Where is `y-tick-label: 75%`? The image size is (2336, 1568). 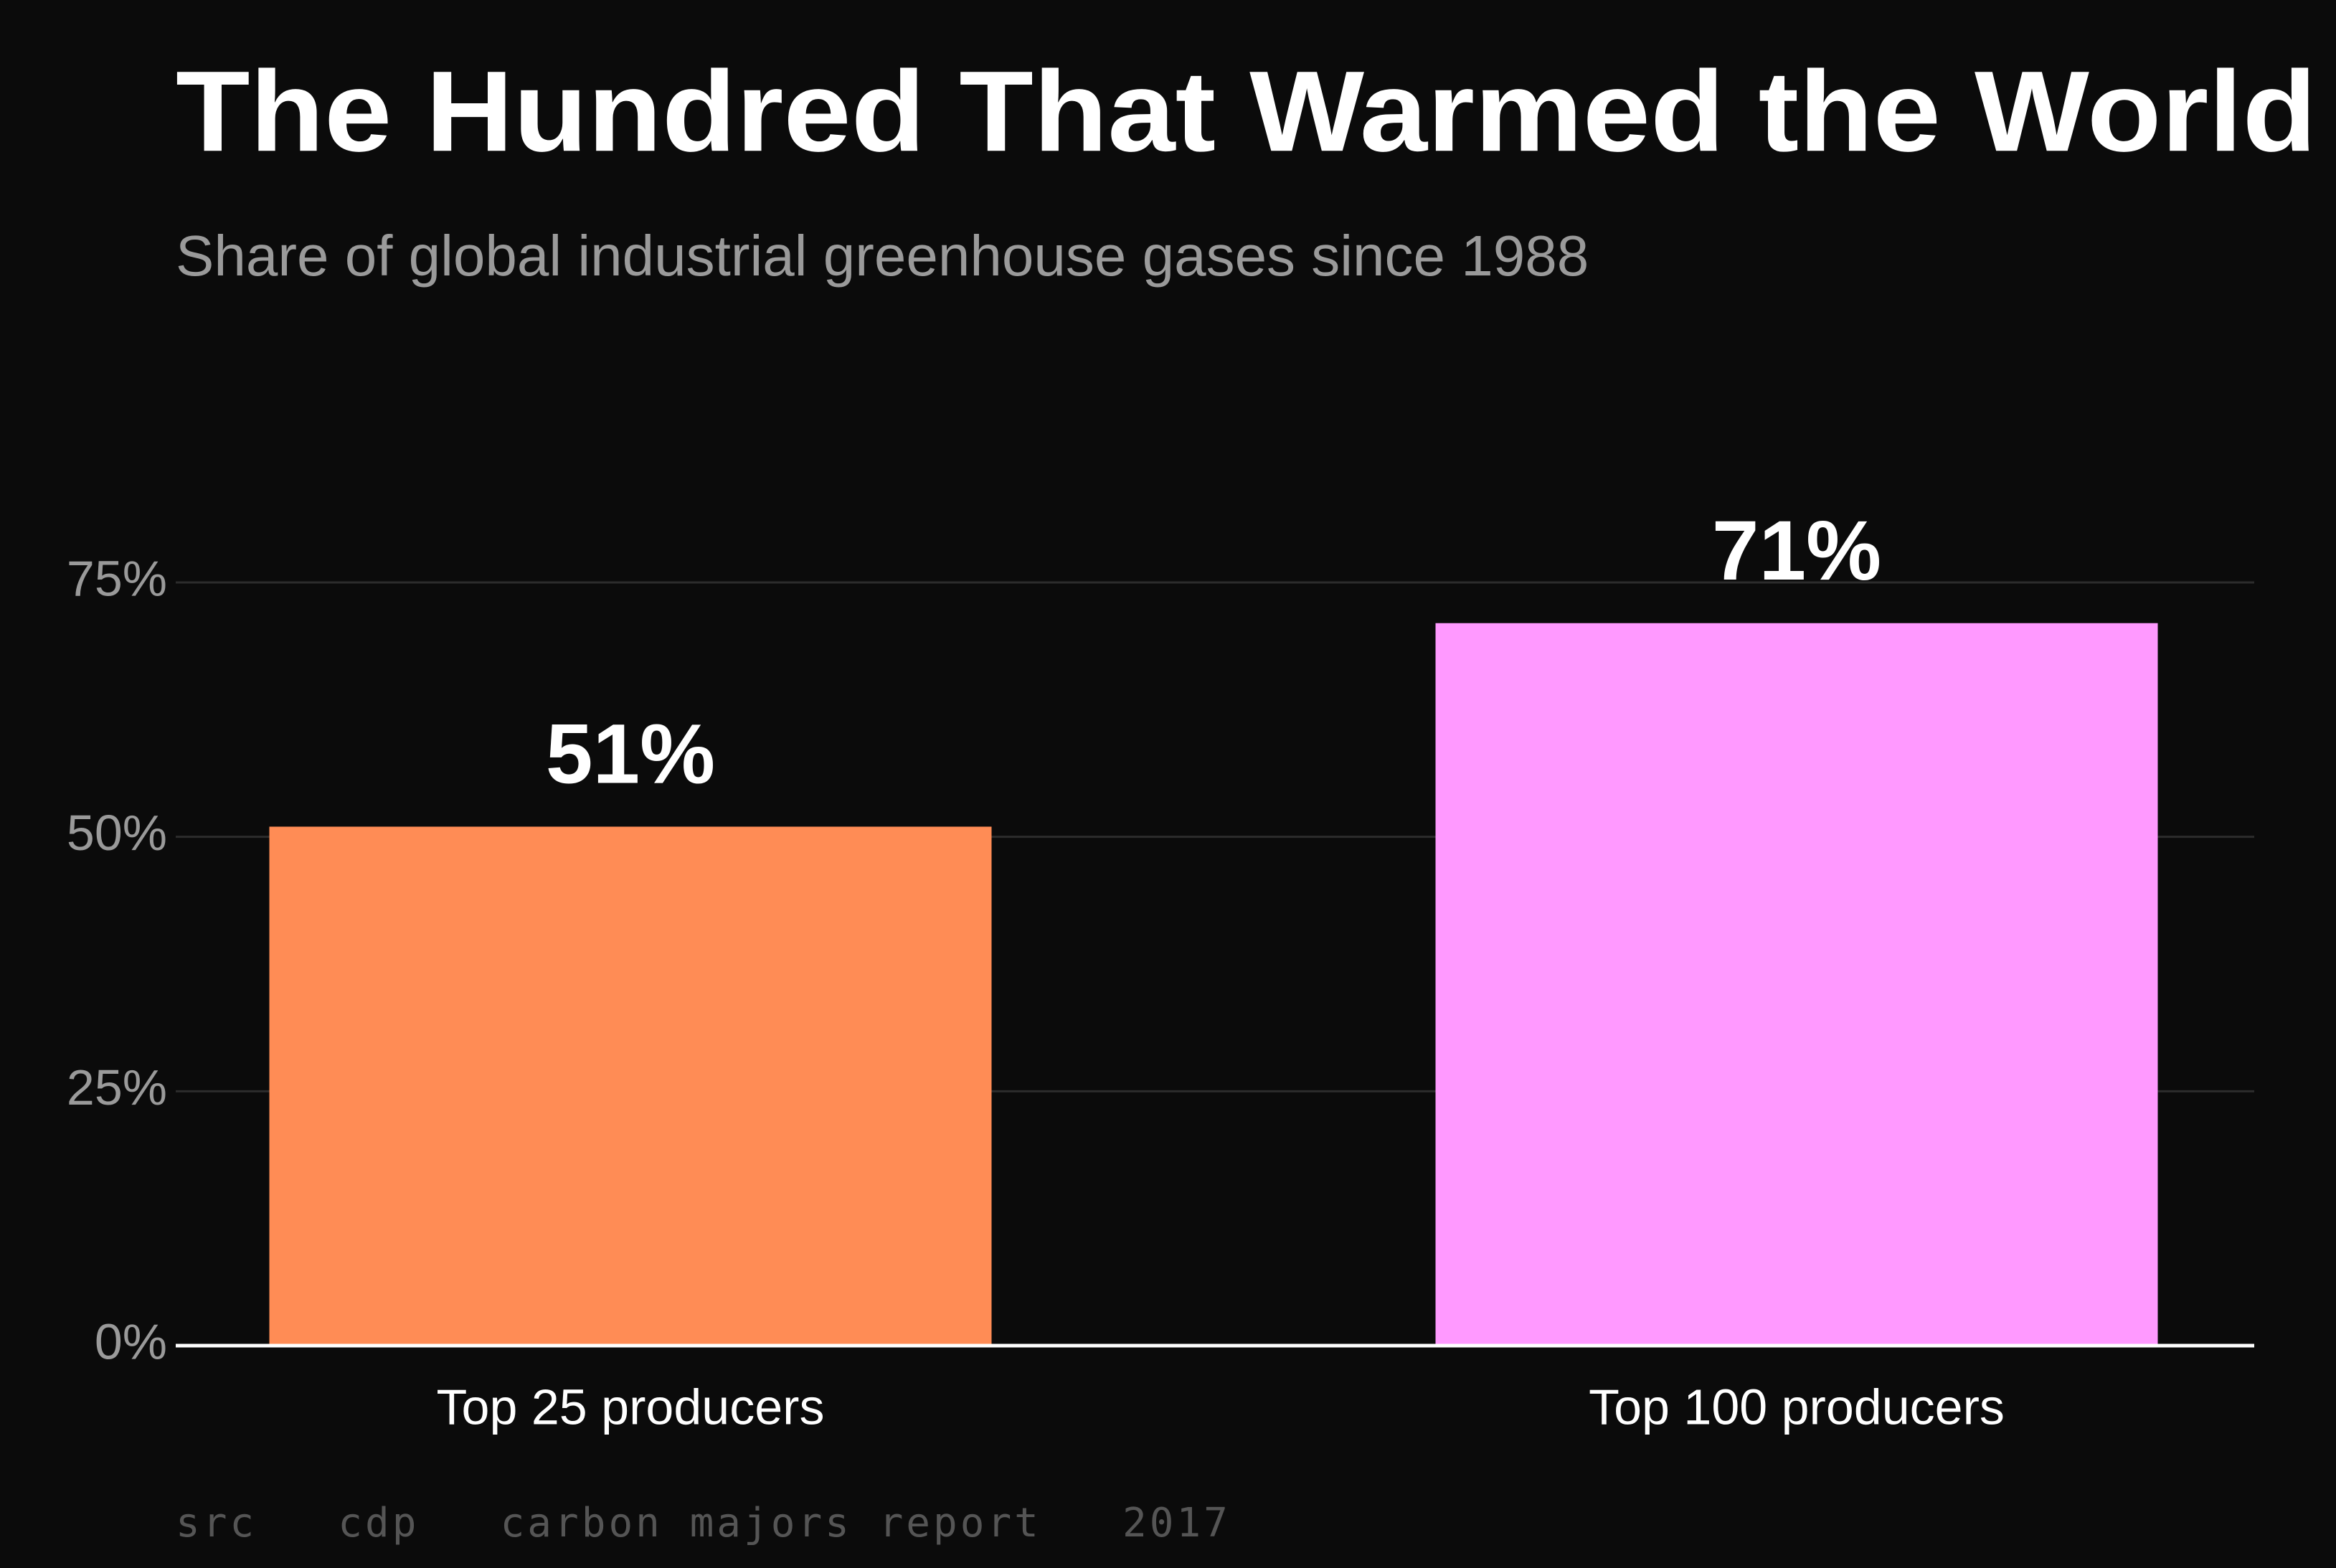
y-tick-label: 75% is located at coordinates (117, 578).